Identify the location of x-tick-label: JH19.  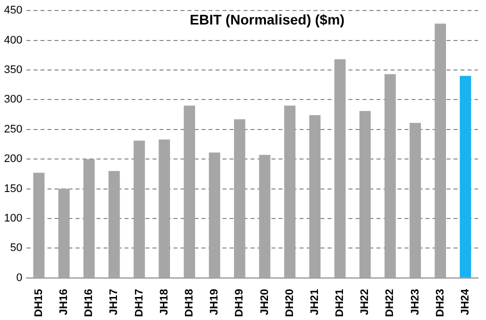
(214, 302).